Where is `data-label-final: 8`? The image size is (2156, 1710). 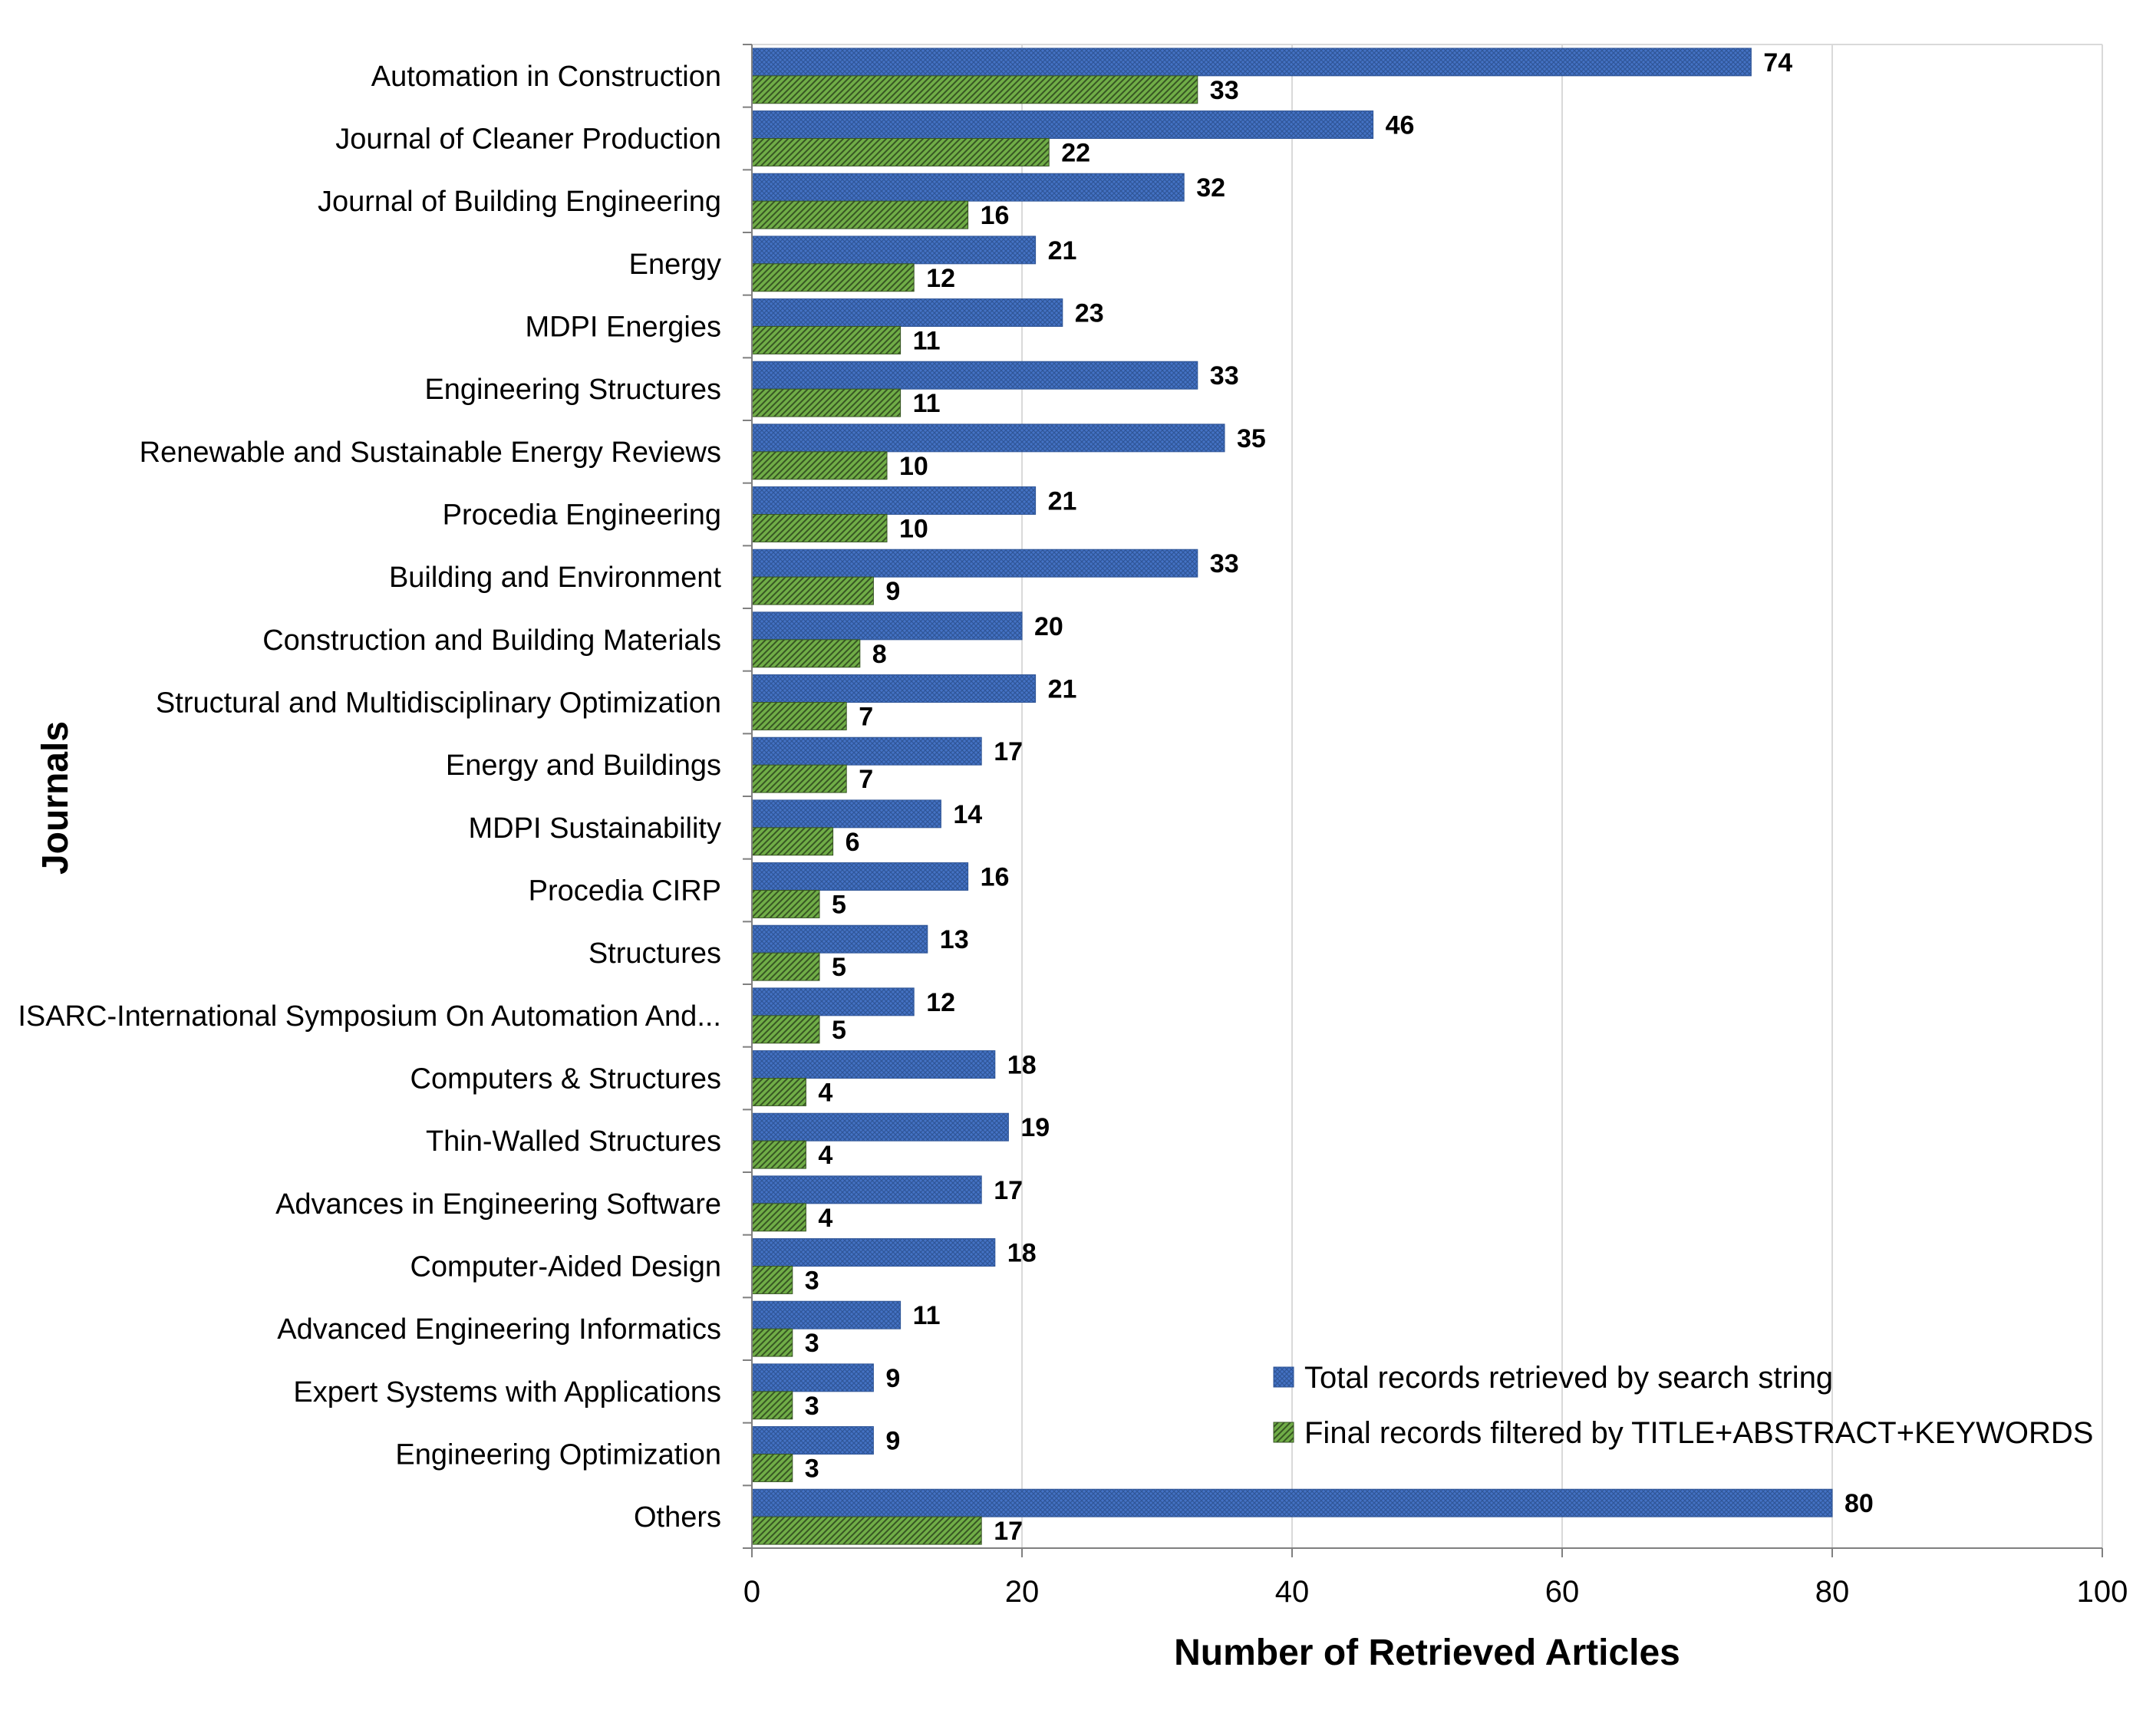 data-label-final: 8 is located at coordinates (879, 654).